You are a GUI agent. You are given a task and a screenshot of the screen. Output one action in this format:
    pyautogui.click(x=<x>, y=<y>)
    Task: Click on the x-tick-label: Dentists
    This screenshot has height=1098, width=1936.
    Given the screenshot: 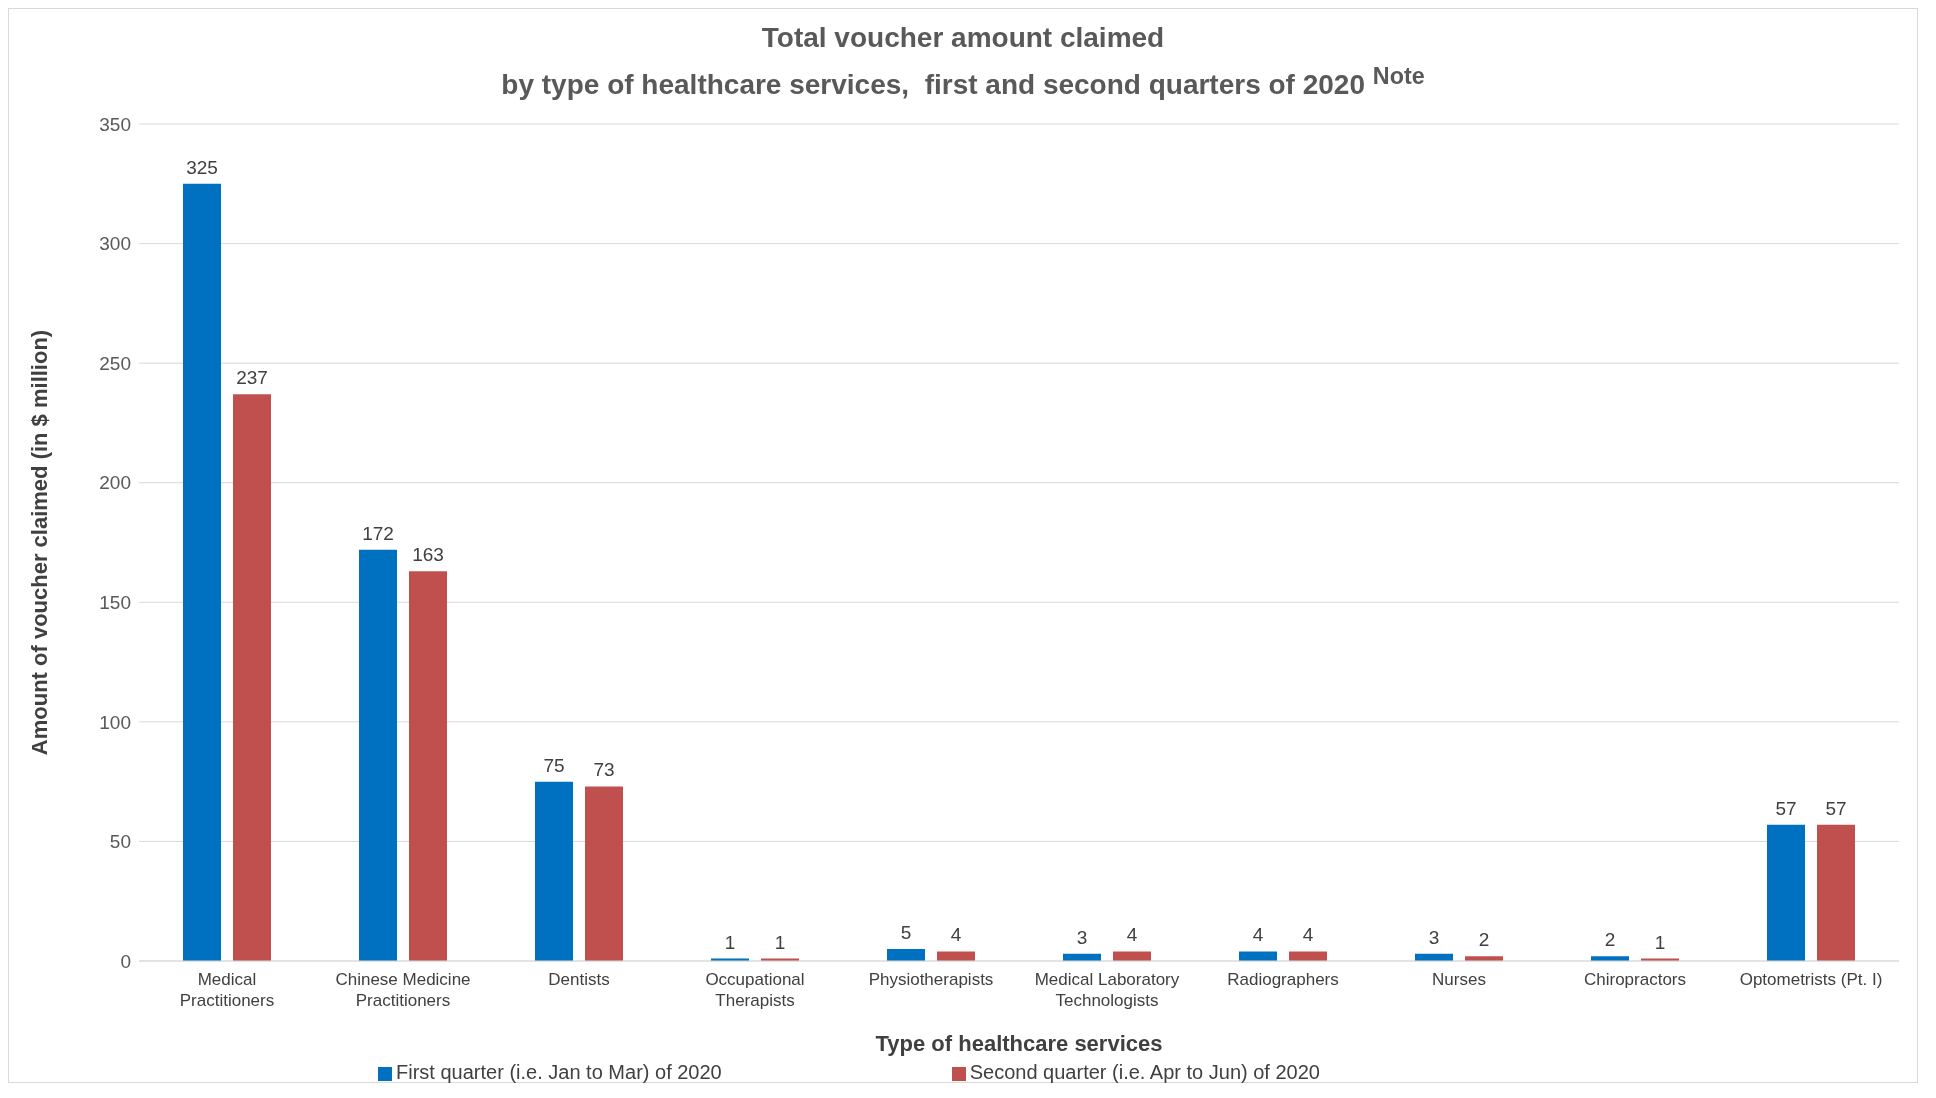 What is the action you would take?
    pyautogui.click(x=579, y=980)
    